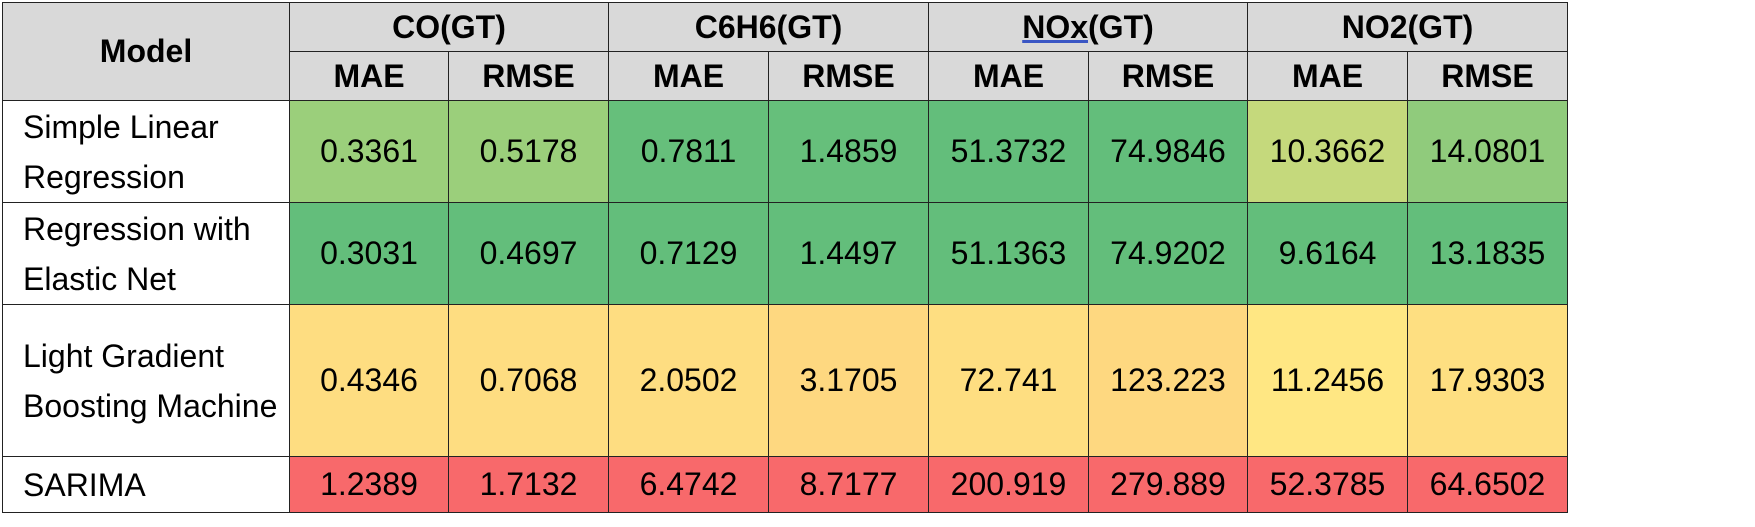 The width and height of the screenshot is (1755, 527). What do you see at coordinates (416, 26) in the screenshot?
I see `group-label-main: CO` at bounding box center [416, 26].